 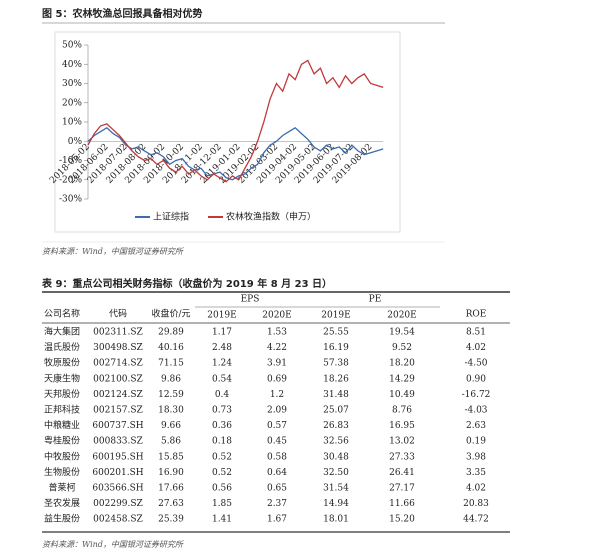 I want to click on table-cell: 1.17, so click(x=222, y=333).